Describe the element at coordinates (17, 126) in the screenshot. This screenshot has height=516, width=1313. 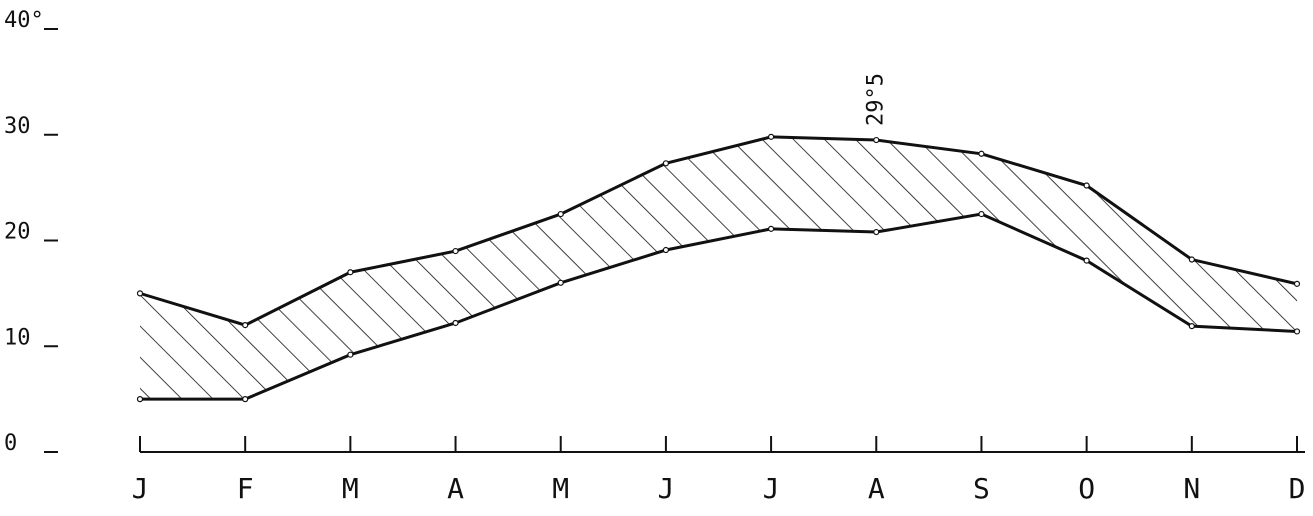
I see `y-tick-label: 30` at that location.